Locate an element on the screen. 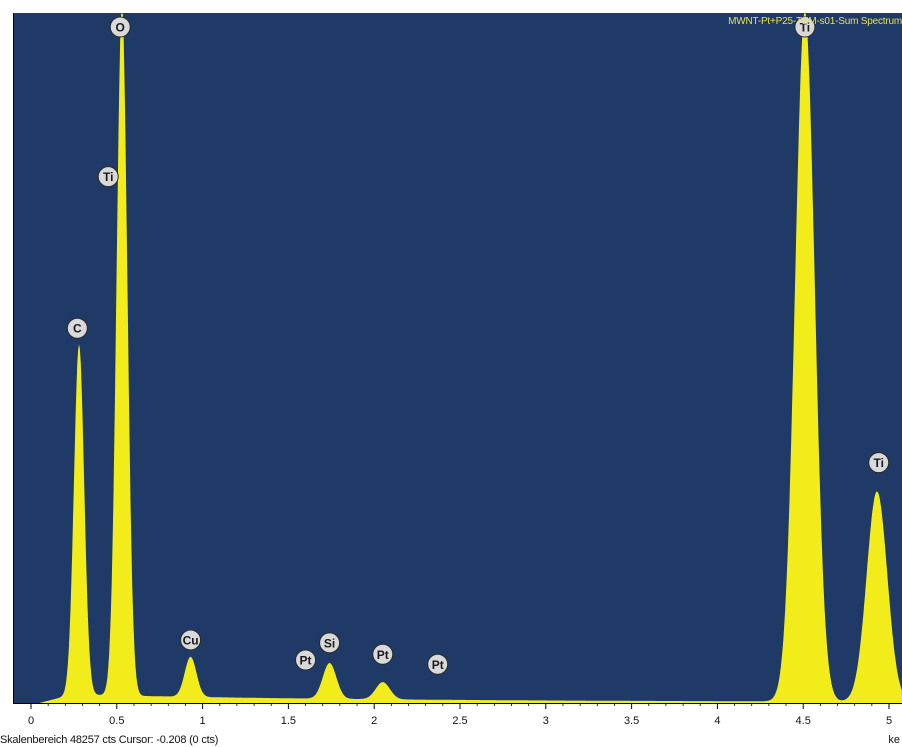  element-label-text: Si is located at coordinates (329, 643).